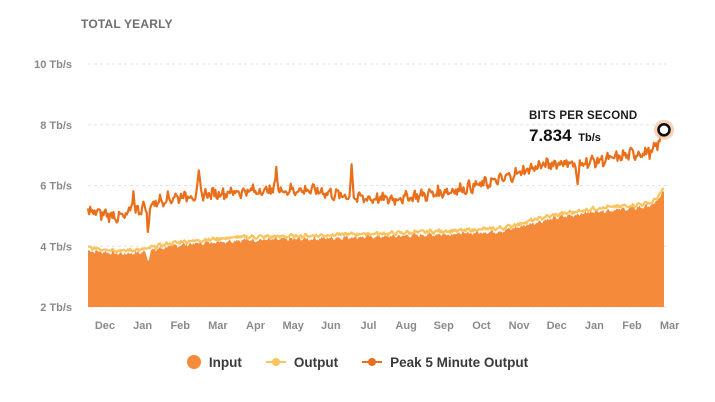 Image resolution: width=715 pixels, height=402 pixels. Describe the element at coordinates (193, 362) in the screenshot. I see `legend-swatch-input` at that location.